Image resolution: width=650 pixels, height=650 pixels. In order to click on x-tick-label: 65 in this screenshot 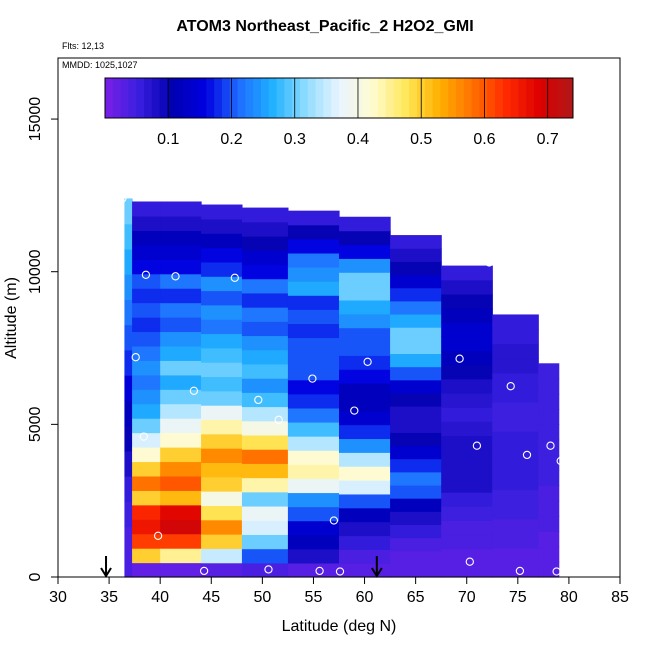, I will do `click(416, 597)`.